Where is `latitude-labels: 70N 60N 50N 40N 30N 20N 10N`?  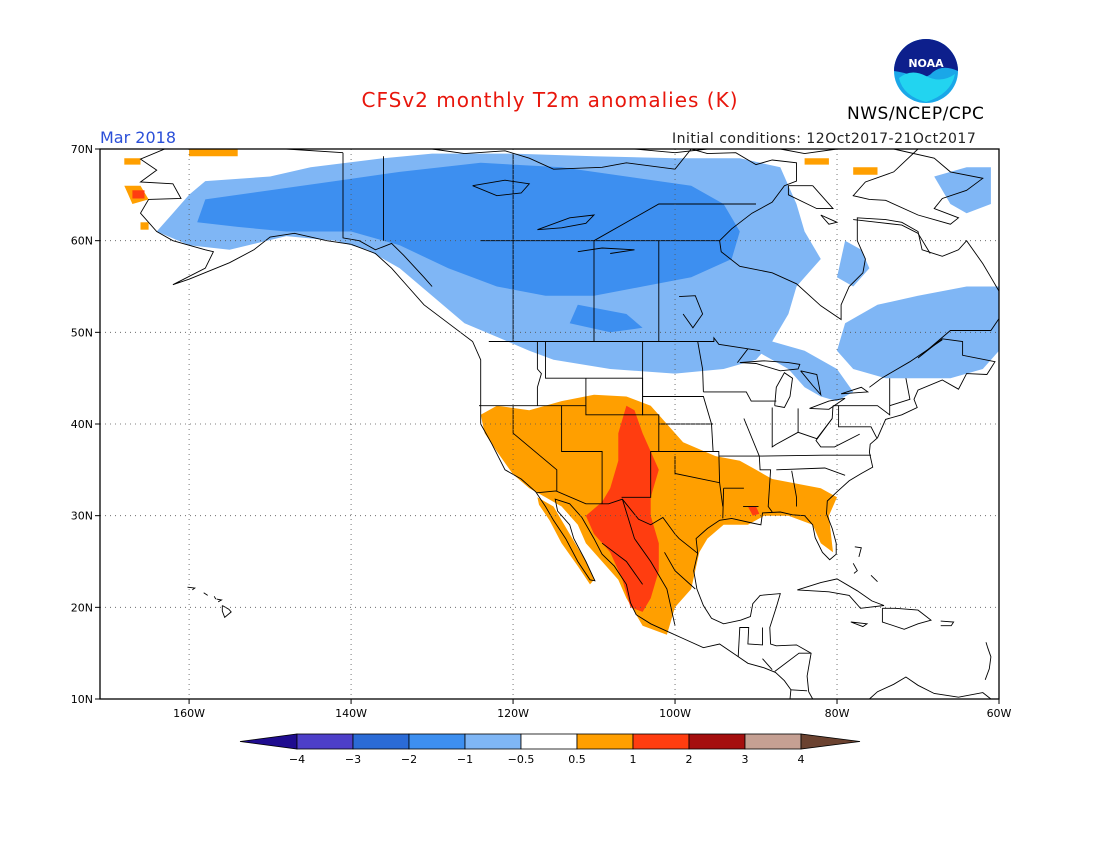
latitude-labels: 70N 60N 50N 40N 30N 20N 10N is located at coordinates (85, 424).